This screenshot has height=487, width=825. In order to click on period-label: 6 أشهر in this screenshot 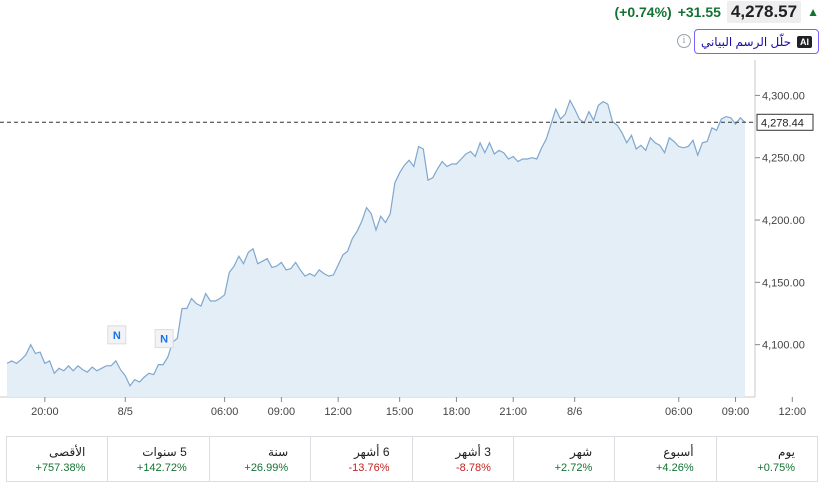, I will do `click(371, 451)`.